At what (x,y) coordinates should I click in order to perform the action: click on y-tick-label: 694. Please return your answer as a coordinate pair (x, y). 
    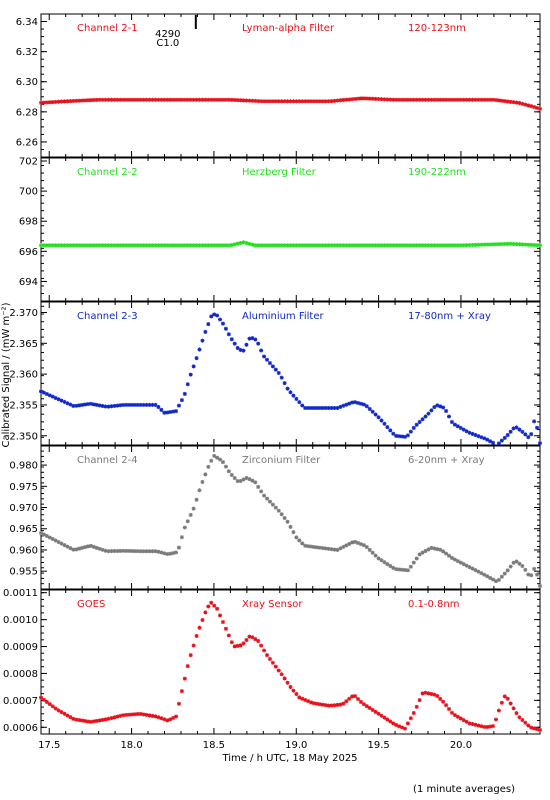
    Looking at the image, I should click on (28, 282).